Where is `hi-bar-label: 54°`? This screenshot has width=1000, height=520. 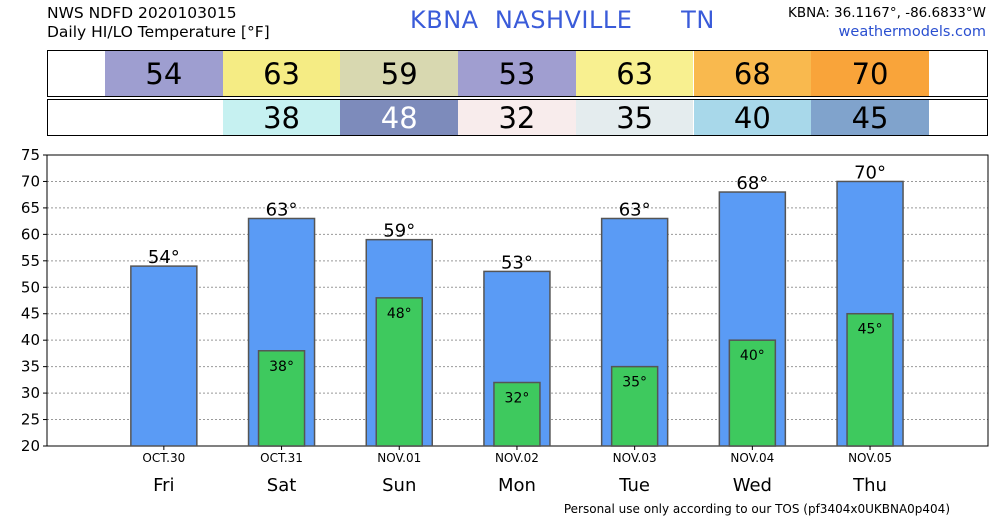 hi-bar-label: 54° is located at coordinates (164, 257).